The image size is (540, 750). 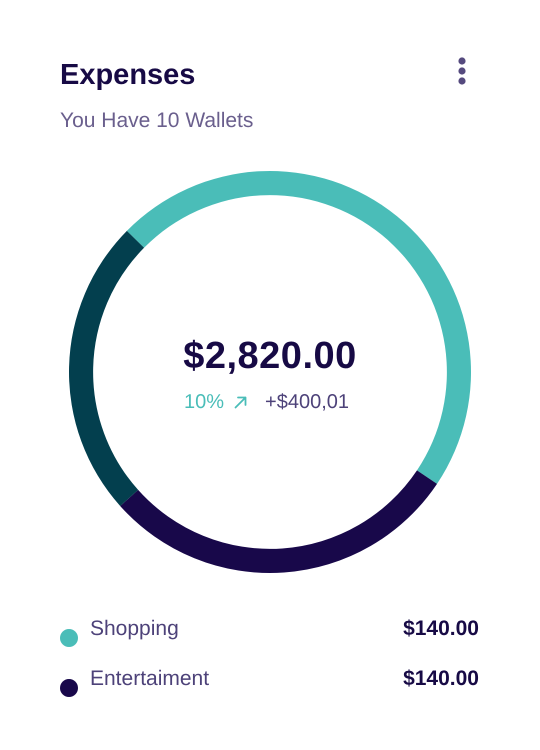 I want to click on chart-subtitle: You Have 10 Wallets, so click(x=157, y=121).